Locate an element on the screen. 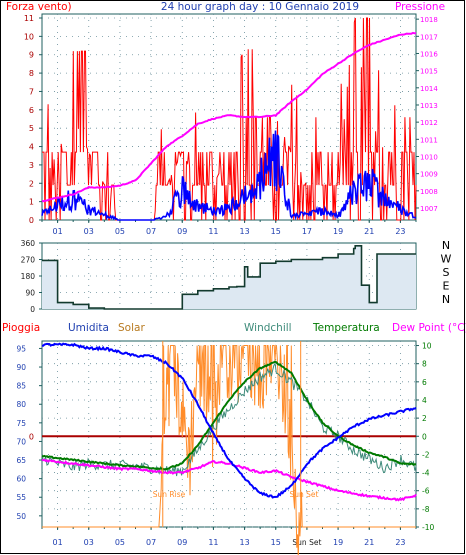 The height and width of the screenshot is (555, 466). x-tick-label: 17 is located at coordinates (307, 231).